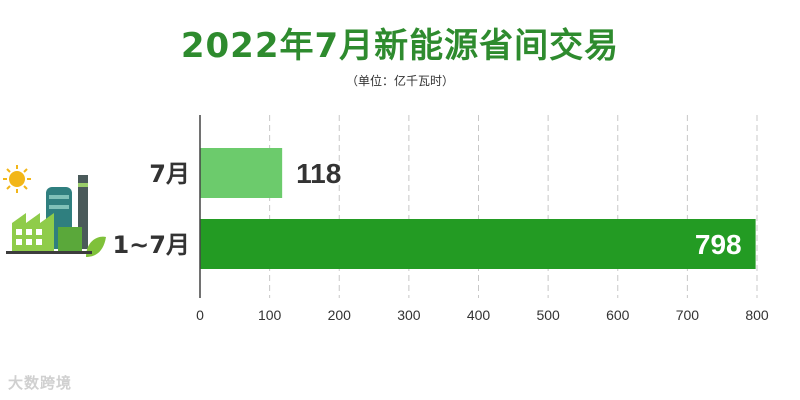 The image size is (800, 400). What do you see at coordinates (757, 315) in the screenshot?
I see `x-tick-label: 800` at bounding box center [757, 315].